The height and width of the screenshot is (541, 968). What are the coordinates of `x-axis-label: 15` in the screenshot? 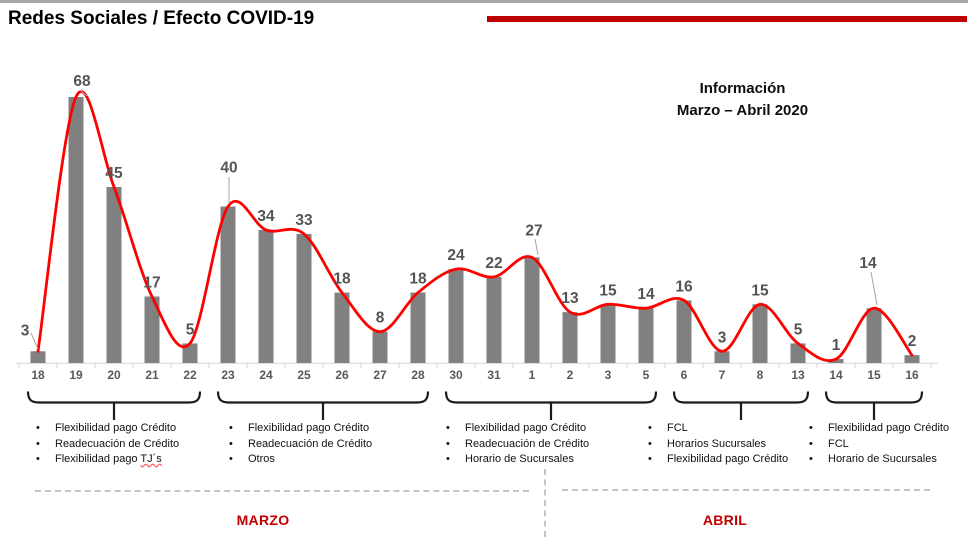 It's located at (874, 375).